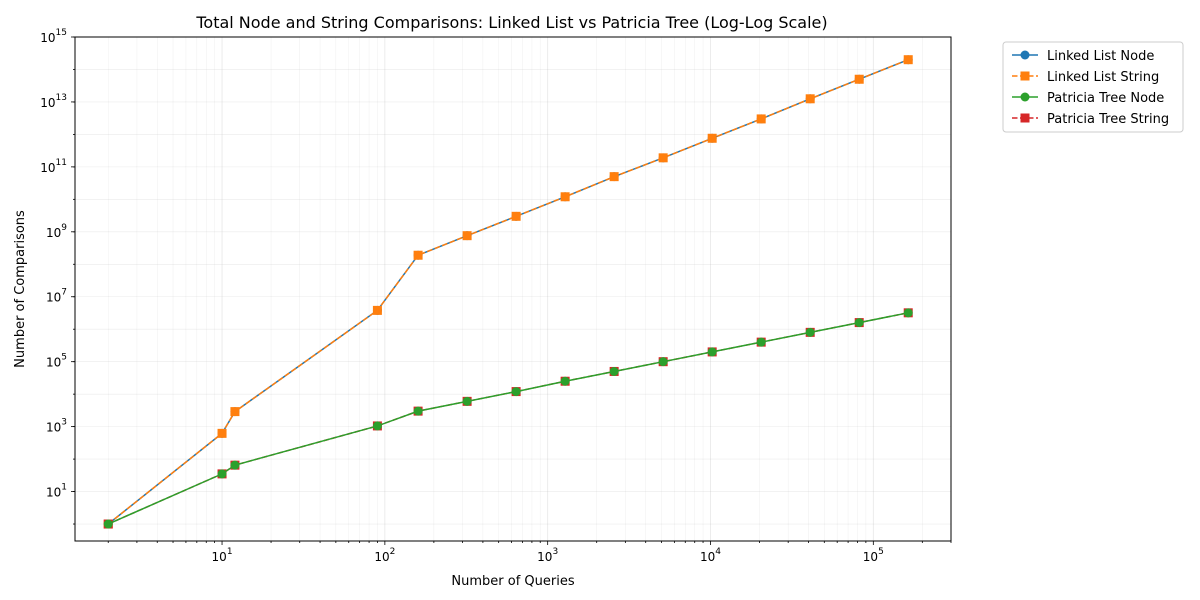 Image resolution: width=1200 pixels, height=600 pixels. Describe the element at coordinates (222, 555) in the screenshot. I see `x-tick-label: 10¹` at that location.